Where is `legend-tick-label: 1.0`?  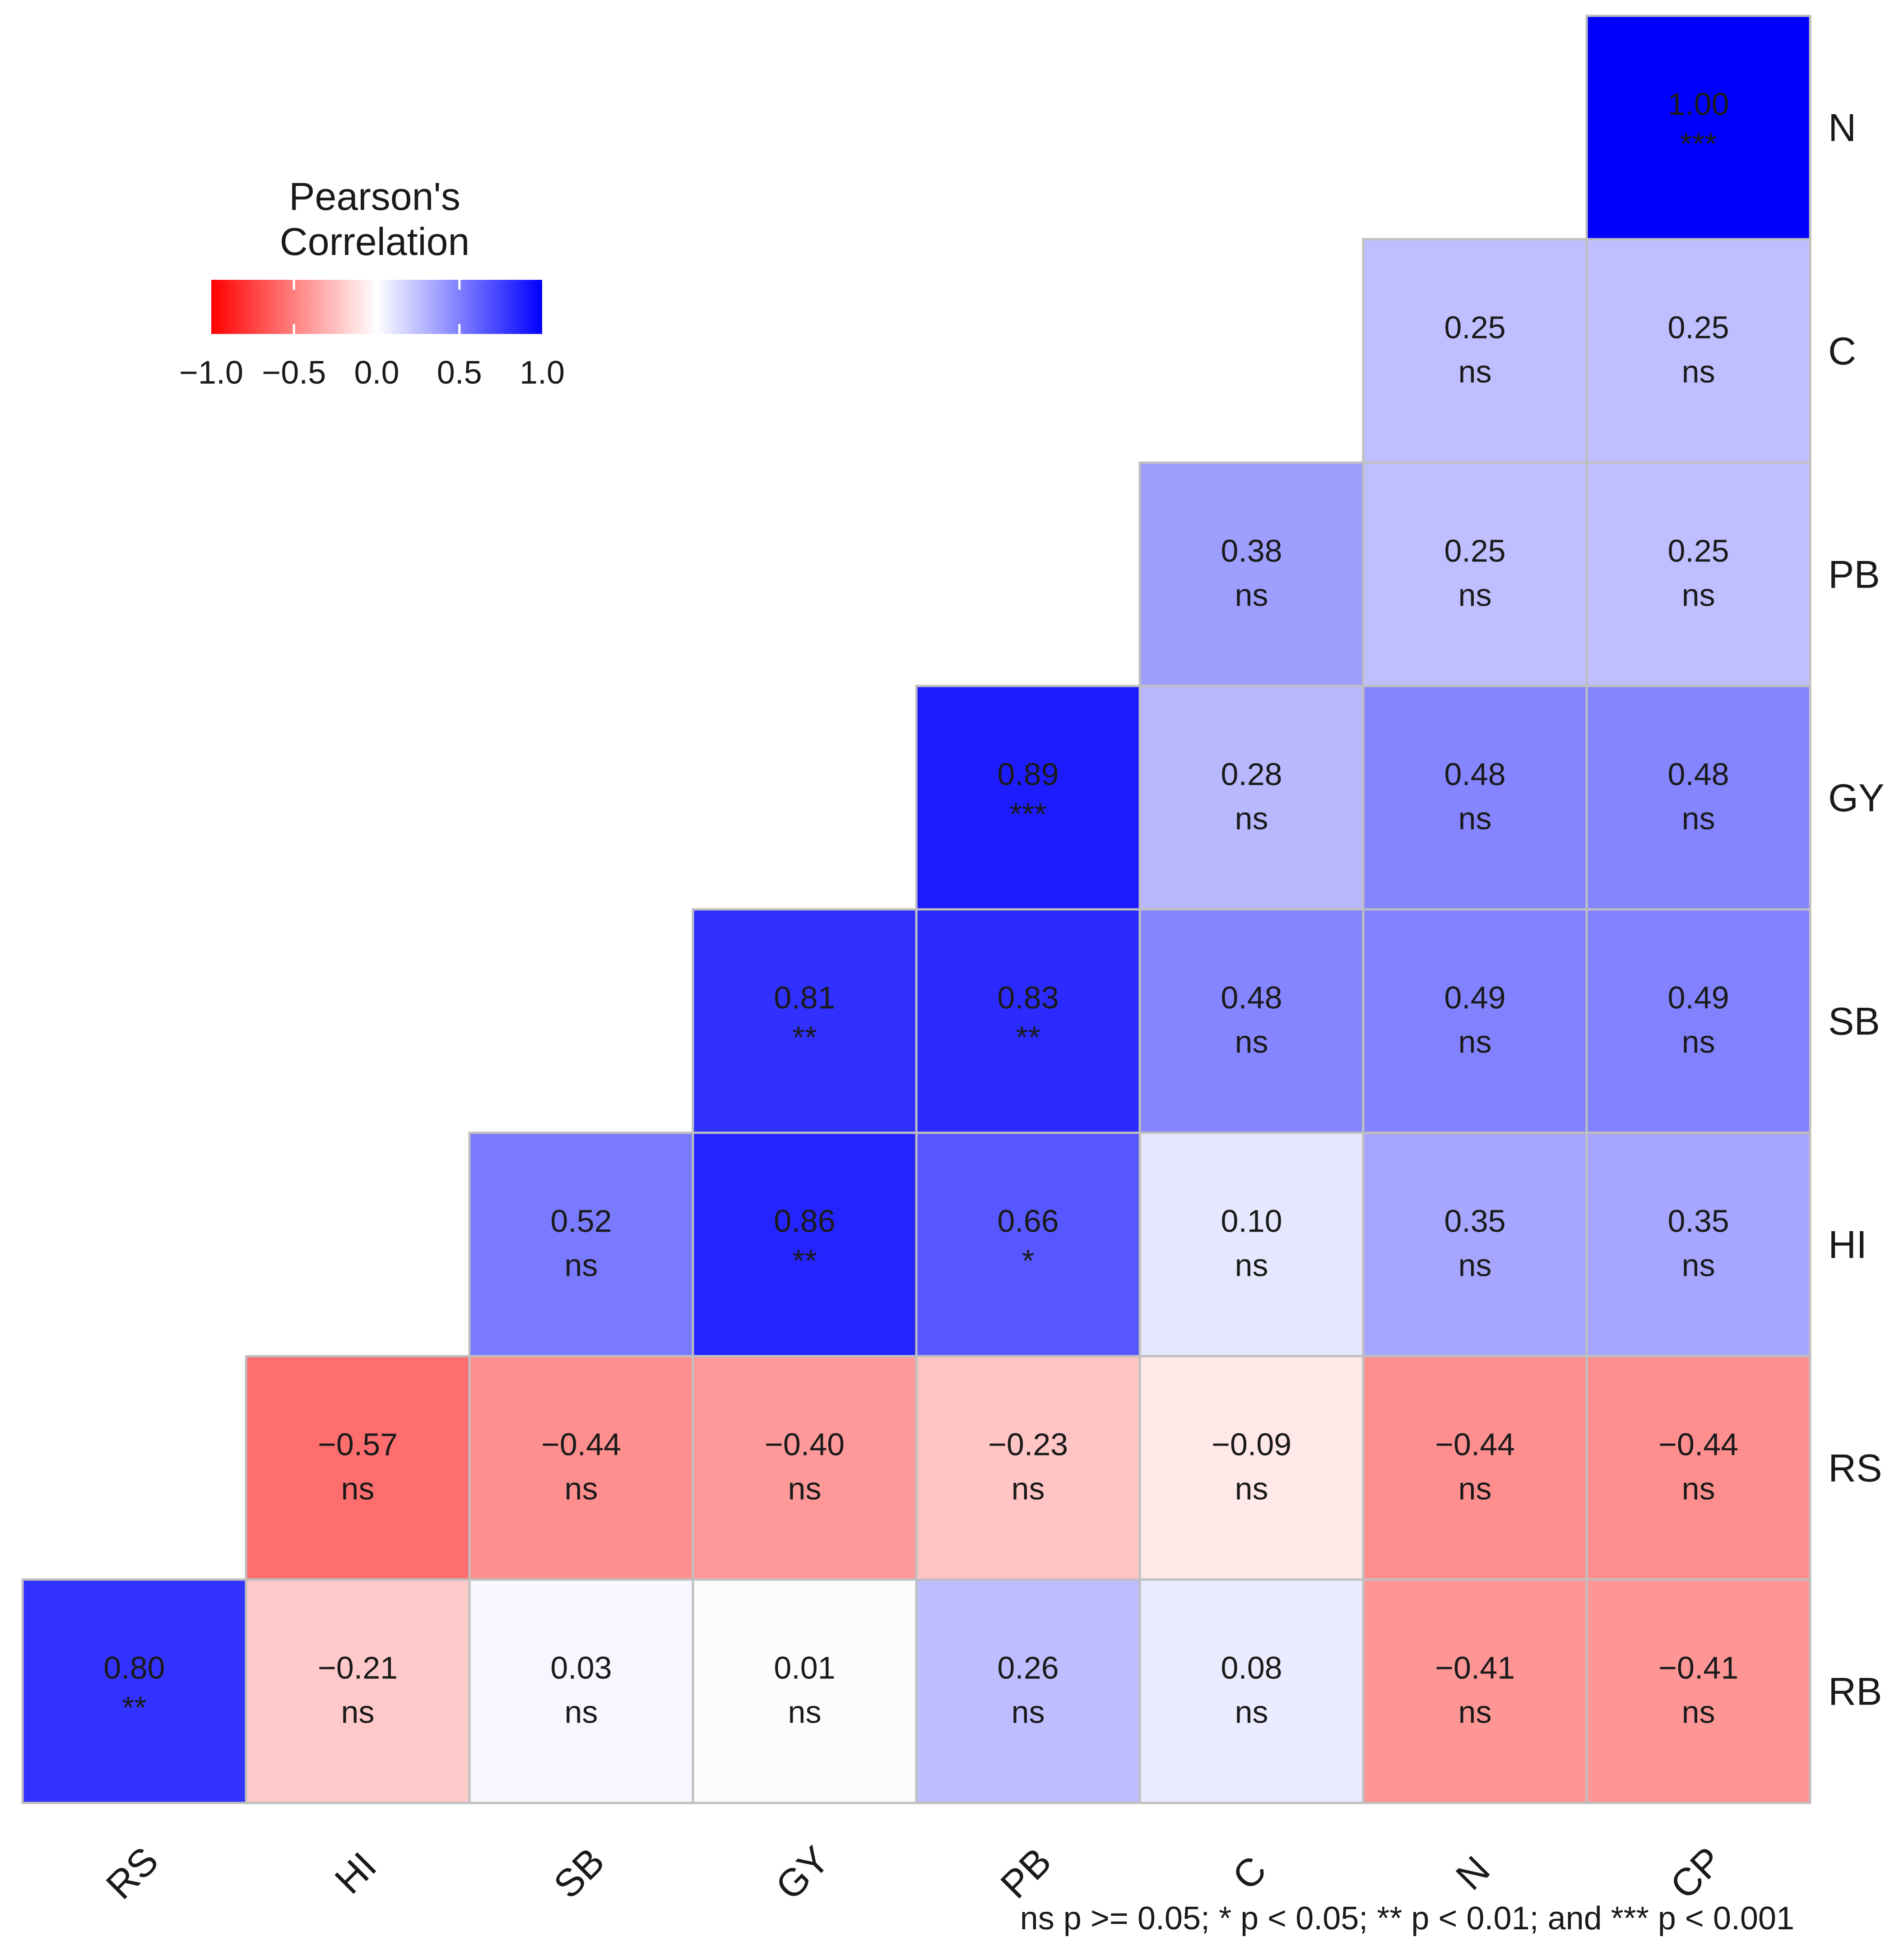 legend-tick-label: 1.0 is located at coordinates (543, 373).